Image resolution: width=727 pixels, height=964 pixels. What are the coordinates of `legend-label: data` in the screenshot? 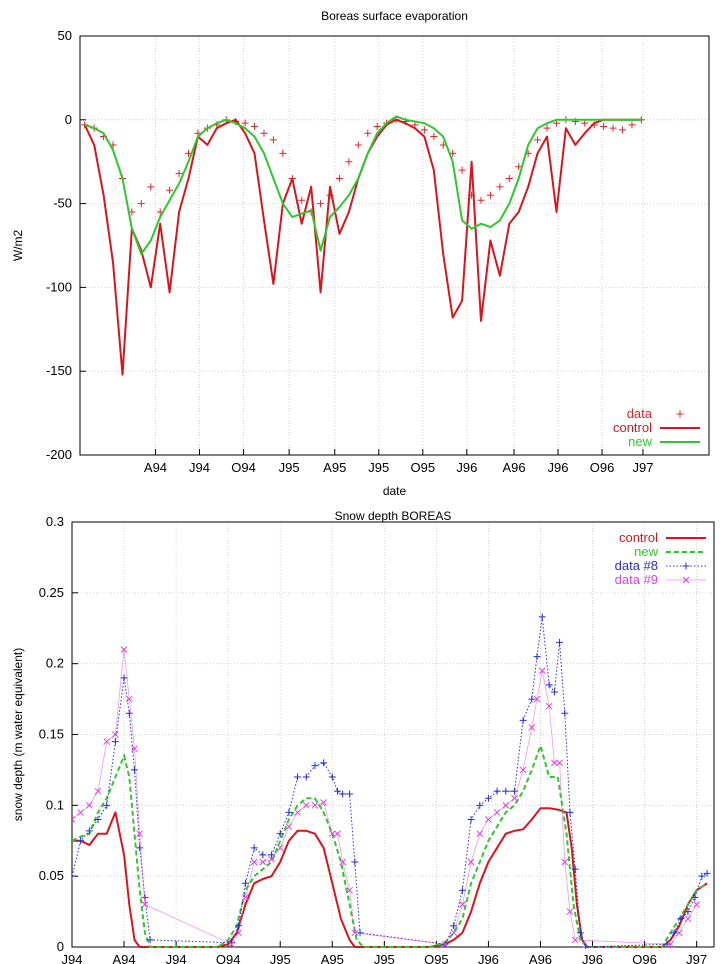 It's located at (640, 413).